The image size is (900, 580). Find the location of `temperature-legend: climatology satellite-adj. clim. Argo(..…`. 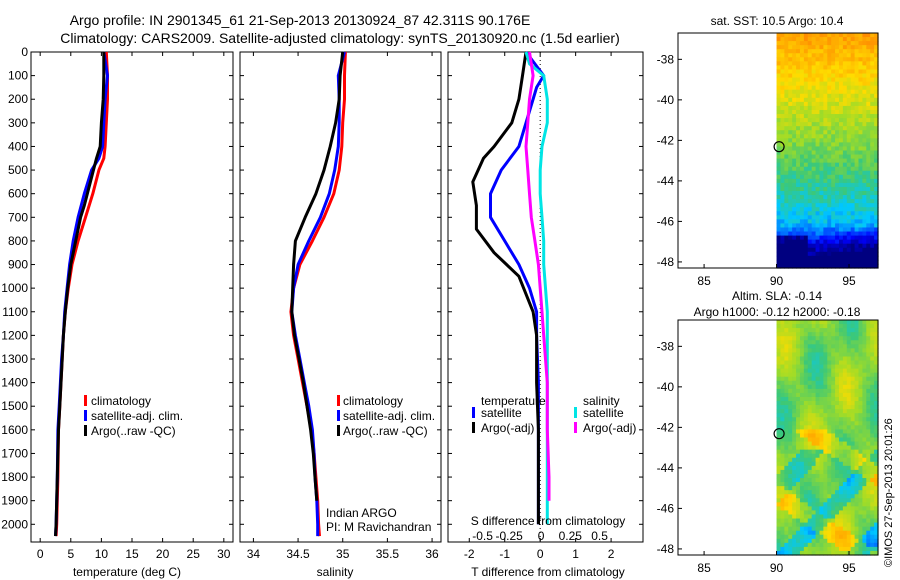

temperature-legend: climatology satellite-adj. clim. Argo(..… is located at coordinates (133, 416).